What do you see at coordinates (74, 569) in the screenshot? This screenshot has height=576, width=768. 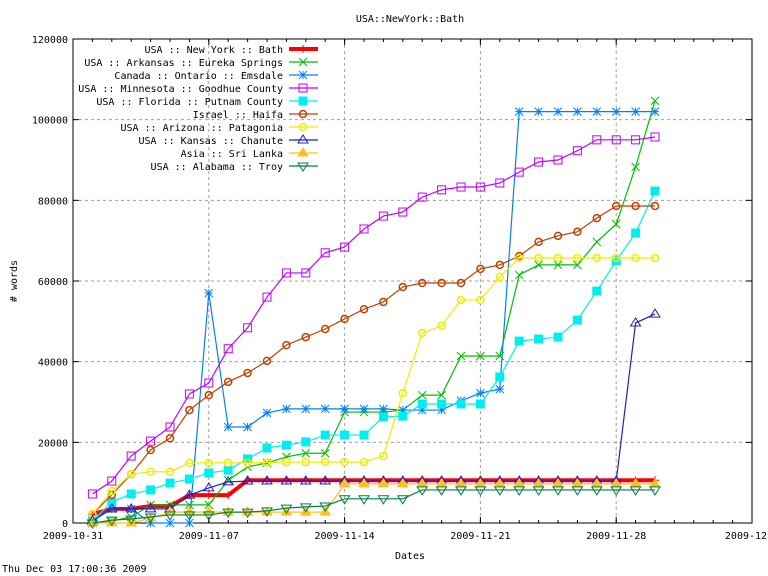 I see `timestamp: Thu Dec 03 17:00:36 2009` at bounding box center [74, 569].